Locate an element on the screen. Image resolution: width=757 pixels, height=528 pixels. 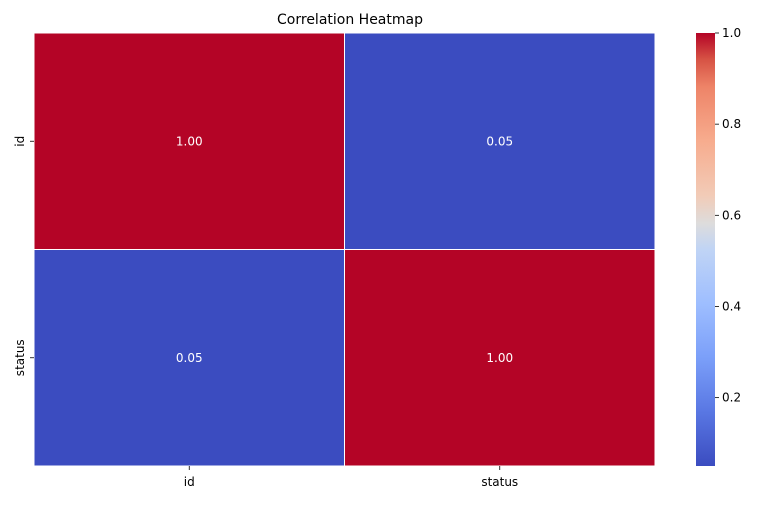
colorbar: 0.2 0.4 0.6 0.8 1.0 is located at coordinates (718, 246).